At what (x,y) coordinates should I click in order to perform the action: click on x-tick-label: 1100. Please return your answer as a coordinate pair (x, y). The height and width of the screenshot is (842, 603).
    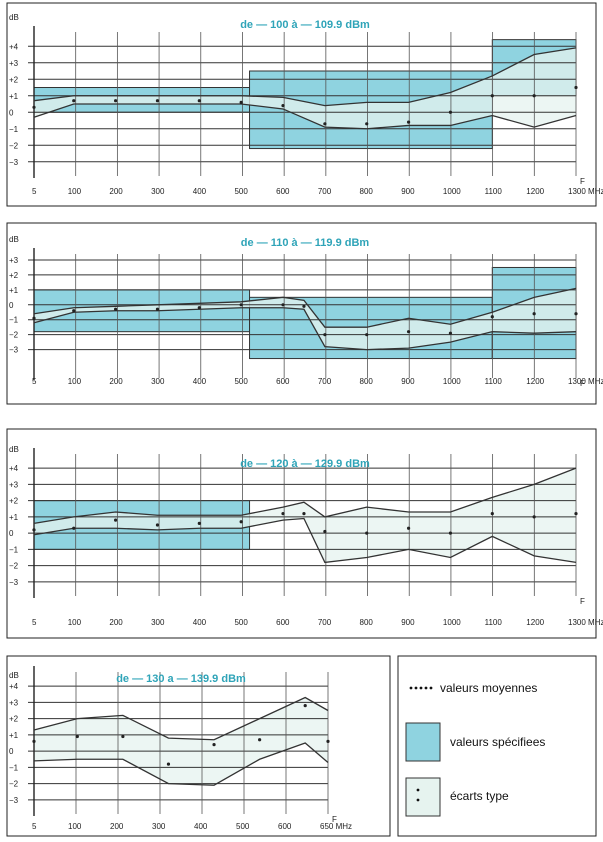
    Looking at the image, I should click on (494, 191).